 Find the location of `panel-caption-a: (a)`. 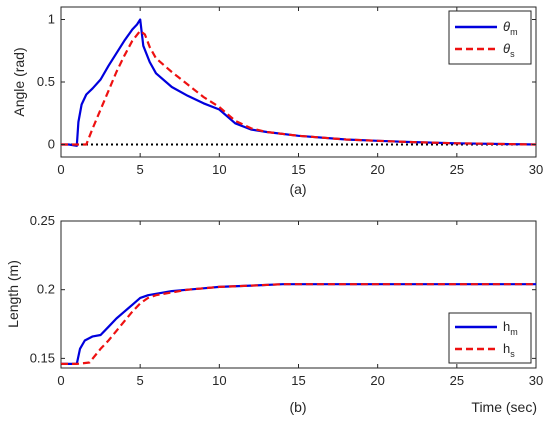

panel-caption-a: (a) is located at coordinates (297, 189).